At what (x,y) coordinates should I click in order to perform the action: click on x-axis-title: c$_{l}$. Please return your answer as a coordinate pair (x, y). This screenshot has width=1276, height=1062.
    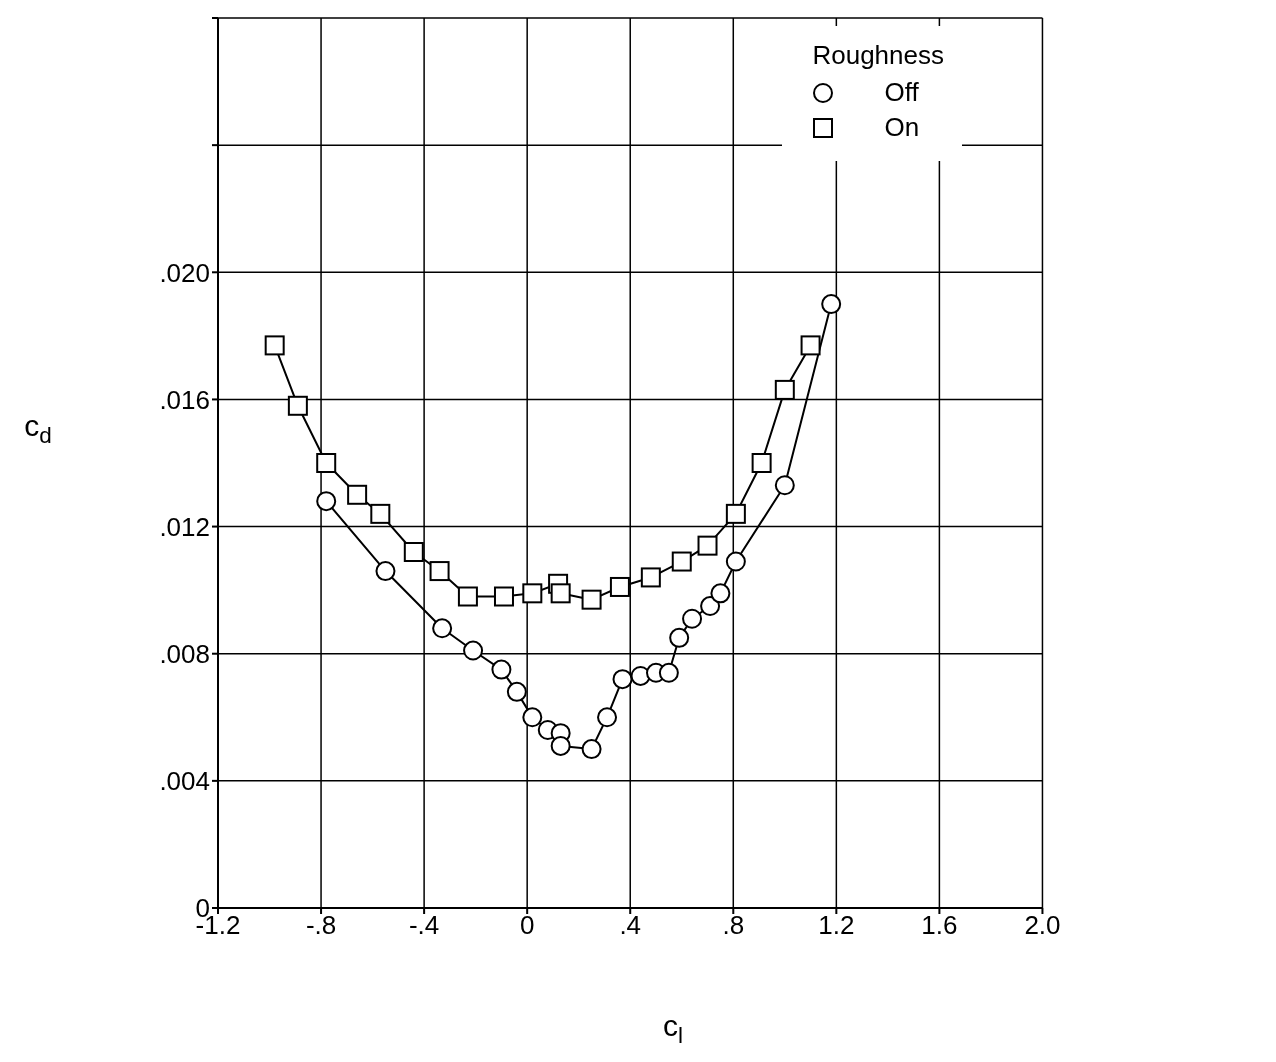
    Looking at the image, I should click on (673, 1028).